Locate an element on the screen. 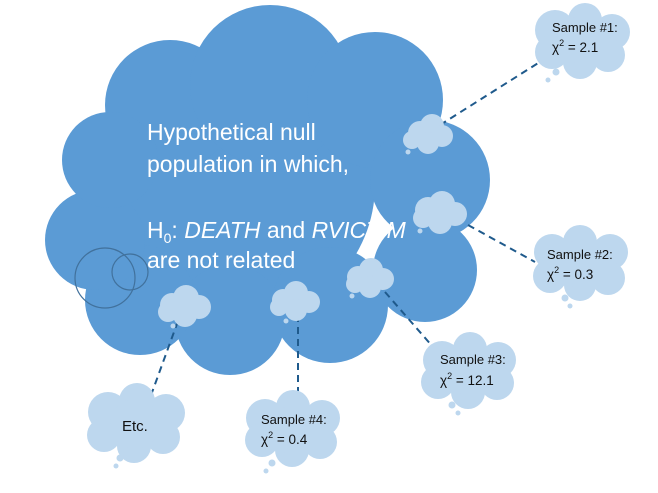  connector-etc is located at coordinates (166, 354).